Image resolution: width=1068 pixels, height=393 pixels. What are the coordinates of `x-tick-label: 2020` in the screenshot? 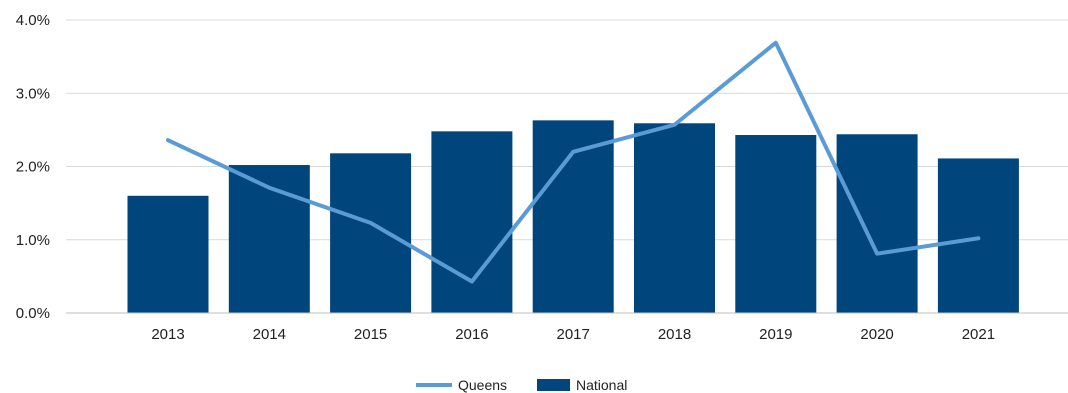 It's located at (876, 334).